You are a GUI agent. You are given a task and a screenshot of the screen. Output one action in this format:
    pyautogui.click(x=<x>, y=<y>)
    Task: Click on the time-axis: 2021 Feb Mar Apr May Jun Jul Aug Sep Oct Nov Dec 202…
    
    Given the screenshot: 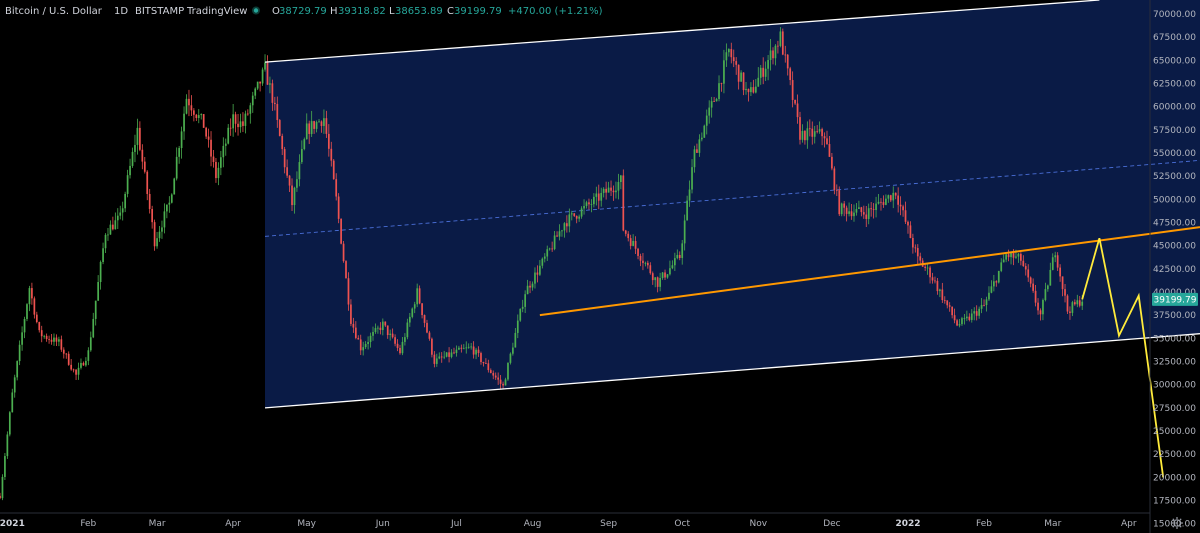 What is the action you would take?
    pyautogui.click(x=568, y=524)
    